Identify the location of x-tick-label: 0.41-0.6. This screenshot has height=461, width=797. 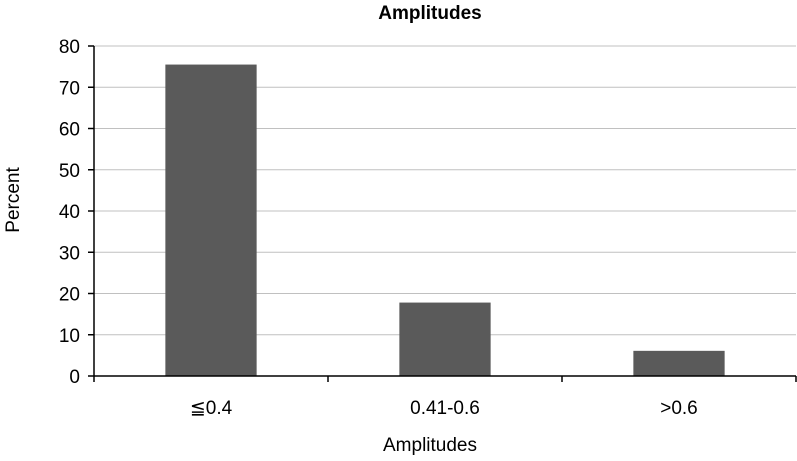
(445, 408).